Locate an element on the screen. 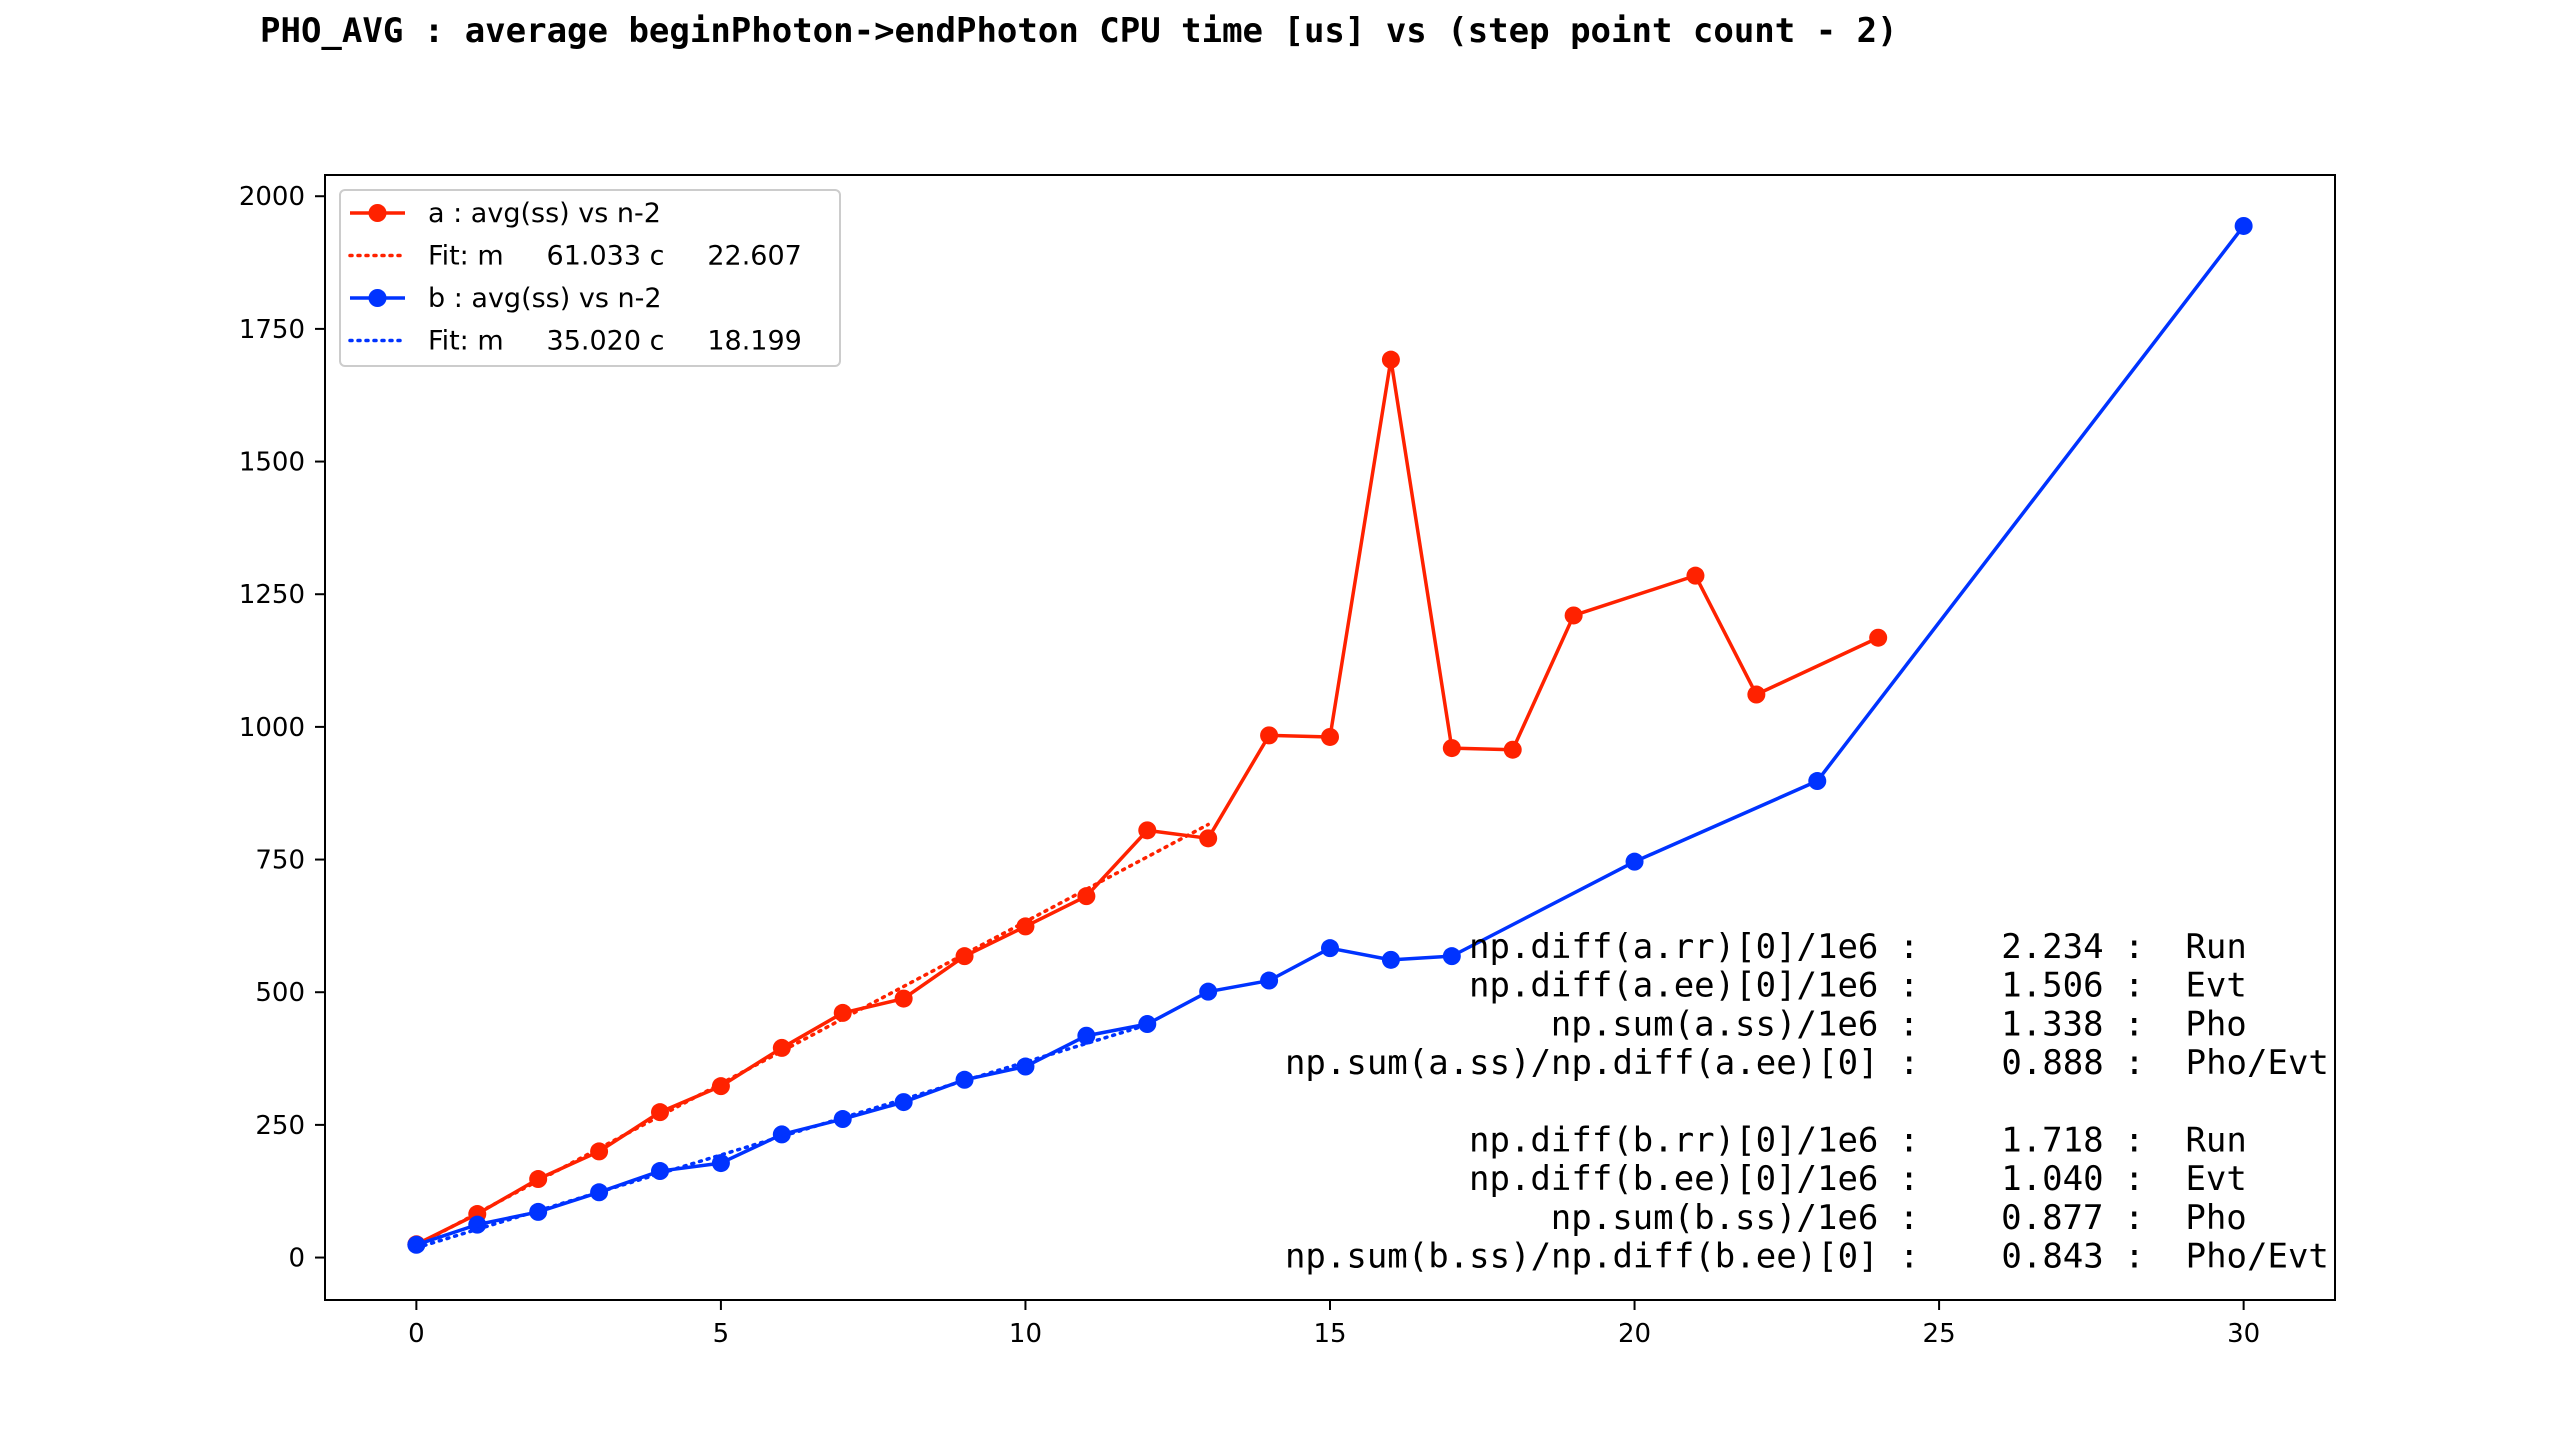  legend-label: b : avg(ss) vs n-2 is located at coordinates (545, 298).